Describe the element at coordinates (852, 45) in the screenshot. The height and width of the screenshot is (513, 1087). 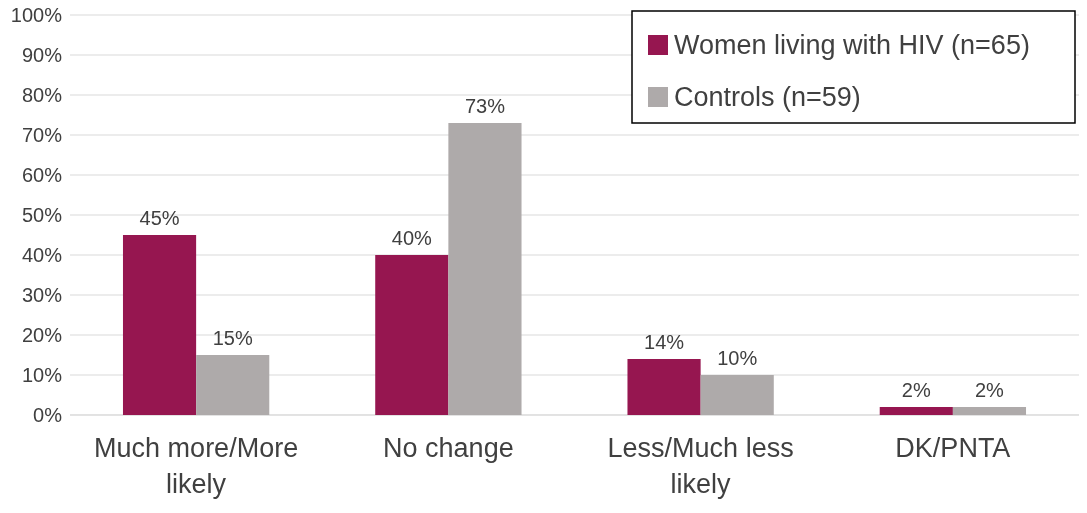
I see `legend-label: Women living with HIV (n=65)` at that location.